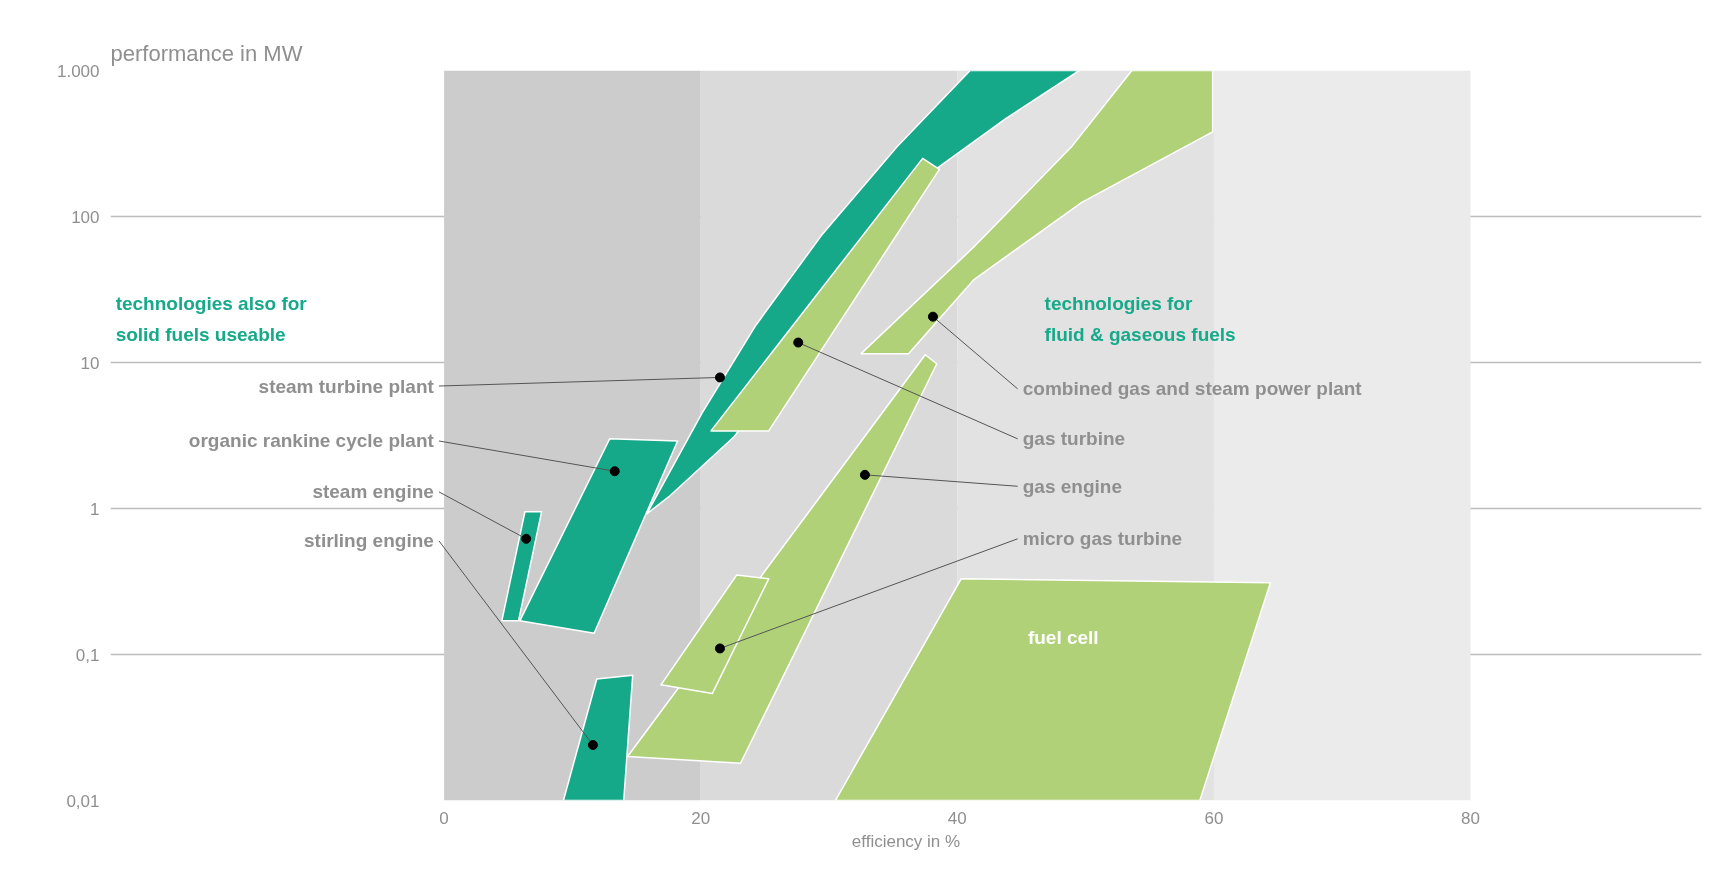 This screenshot has width=1731, height=870. What do you see at coordinates (346, 386) in the screenshot?
I see `annotation: steam turbine plant` at bounding box center [346, 386].